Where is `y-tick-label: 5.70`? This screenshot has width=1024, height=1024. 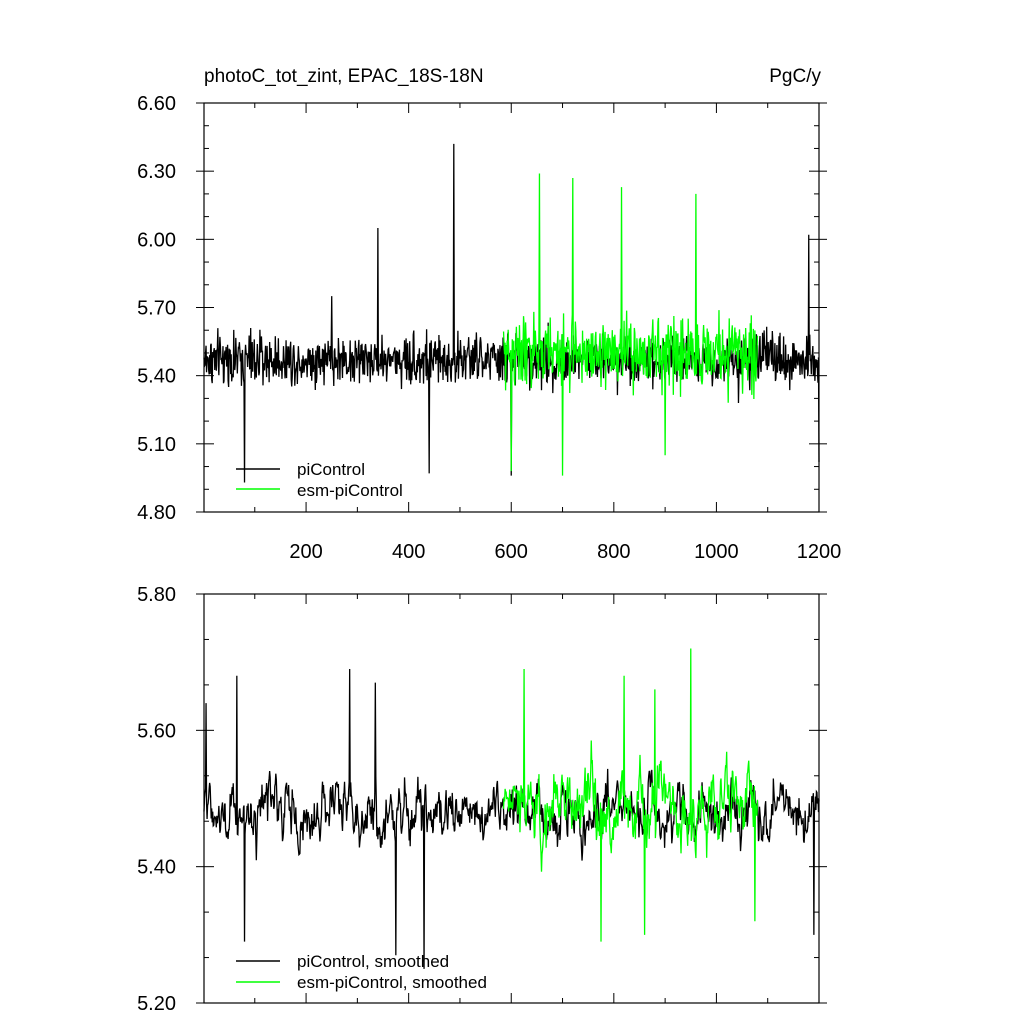
y-tick-label: 5.70 is located at coordinates (156, 309).